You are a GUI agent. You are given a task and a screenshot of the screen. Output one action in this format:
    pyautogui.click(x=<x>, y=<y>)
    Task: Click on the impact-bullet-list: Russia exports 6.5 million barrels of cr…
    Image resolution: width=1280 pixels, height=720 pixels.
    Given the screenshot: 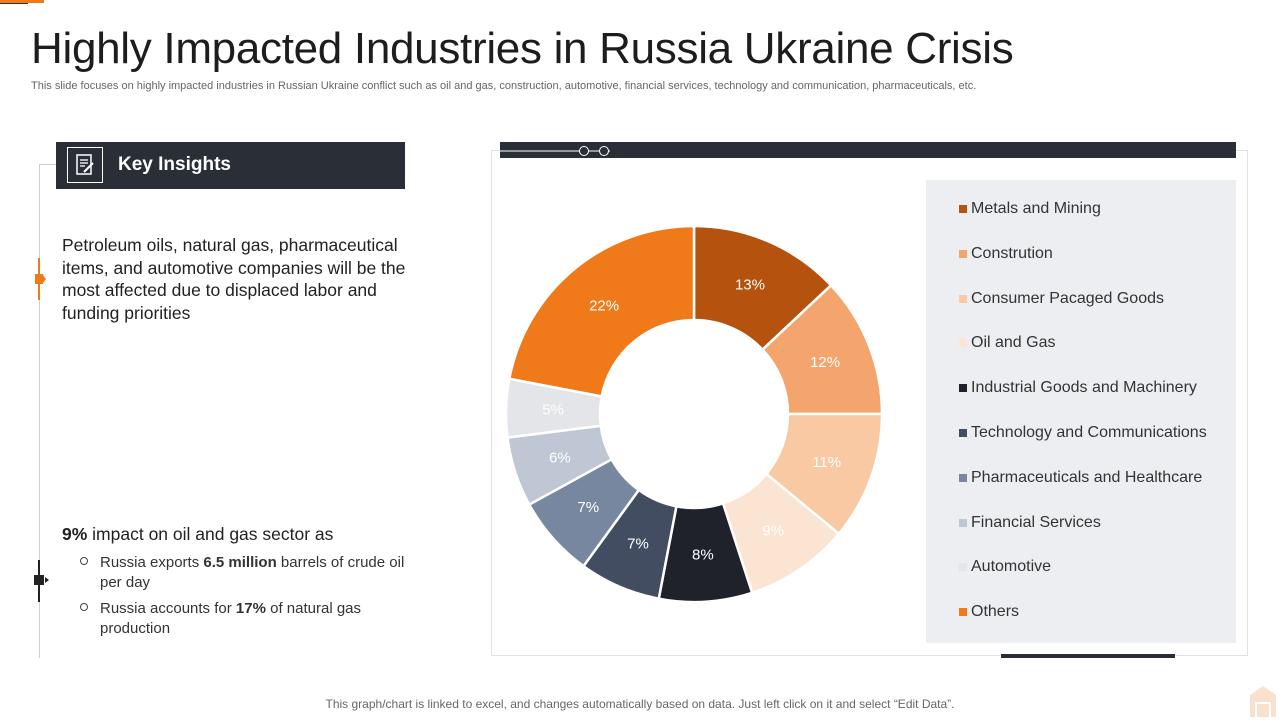 What is the action you would take?
    pyautogui.click(x=250, y=599)
    